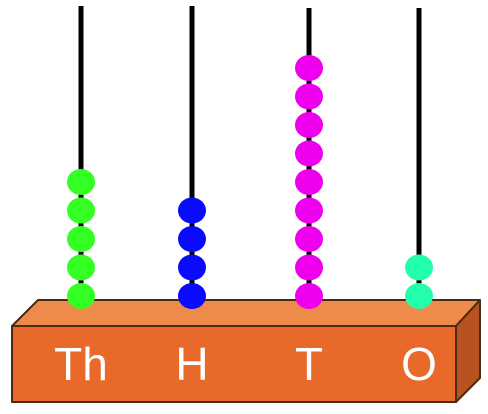 Image resolution: width=488 pixels, height=414 pixels. What do you see at coordinates (191, 364) in the screenshot?
I see `label-h: H` at bounding box center [191, 364].